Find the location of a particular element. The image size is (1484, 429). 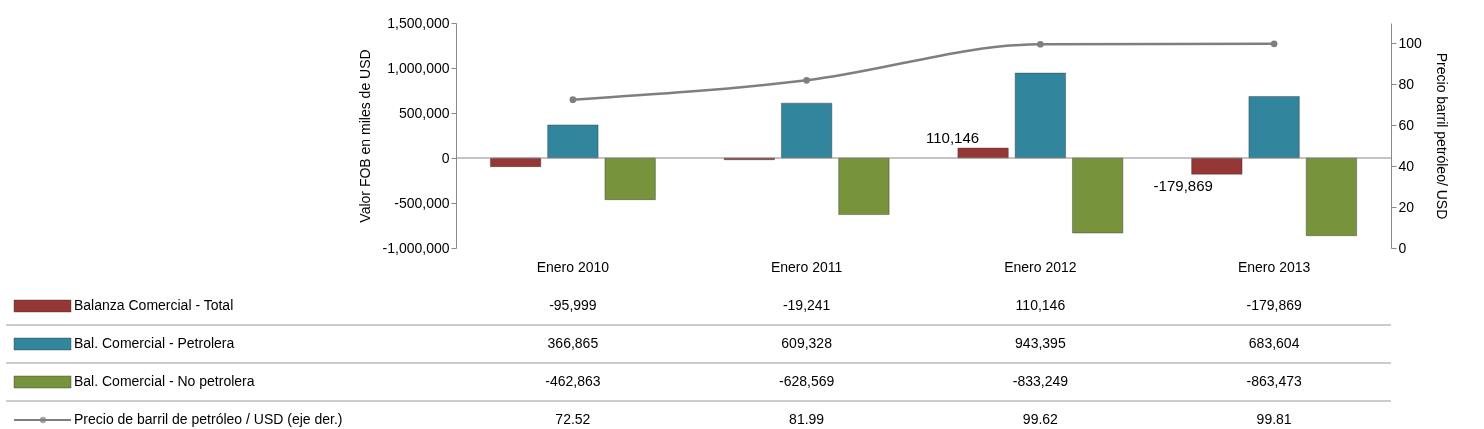

legend-label: Balanza Comercial - Total is located at coordinates (154, 305).